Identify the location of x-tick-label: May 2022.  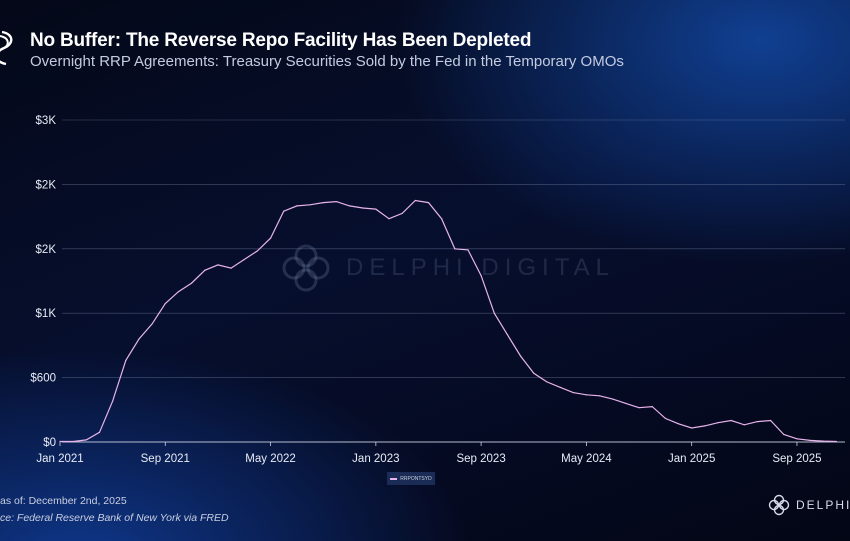
(270, 459).